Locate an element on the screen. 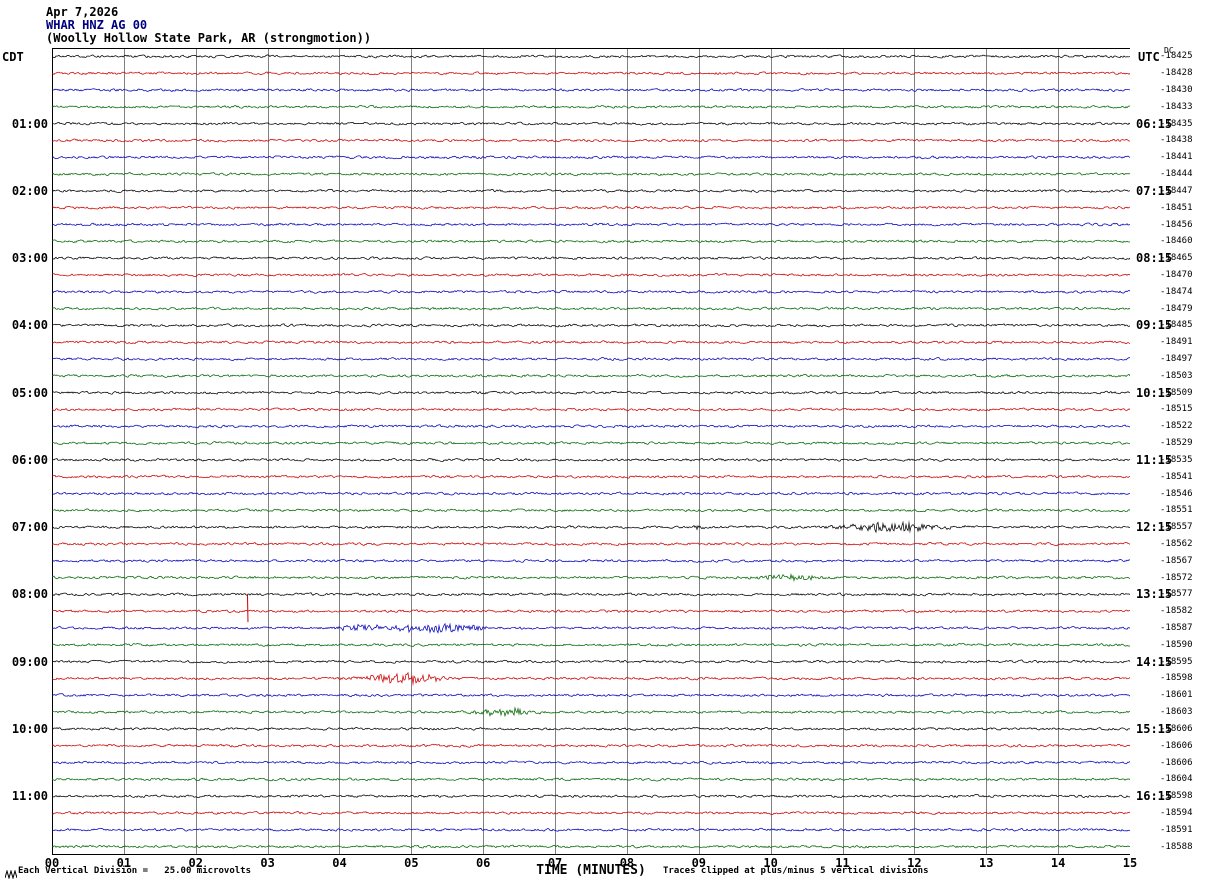  dc-offset-value: -18447 is located at coordinates (1176, 190).